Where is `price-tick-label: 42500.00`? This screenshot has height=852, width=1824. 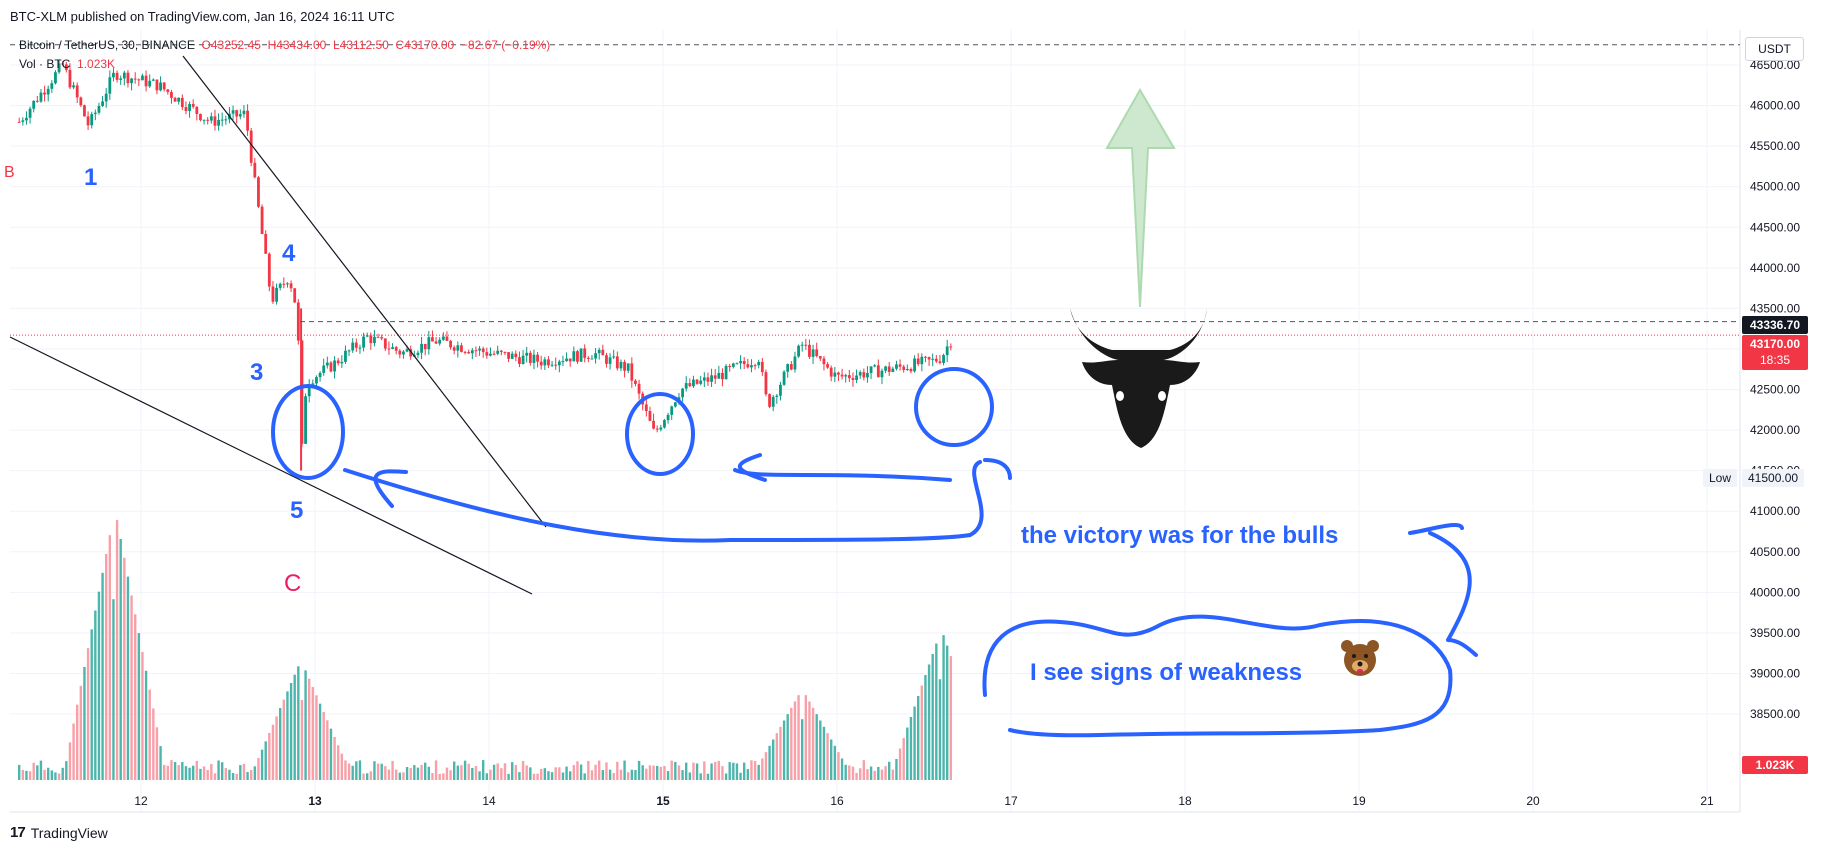
price-tick-label: 42500.00 is located at coordinates (1775, 390).